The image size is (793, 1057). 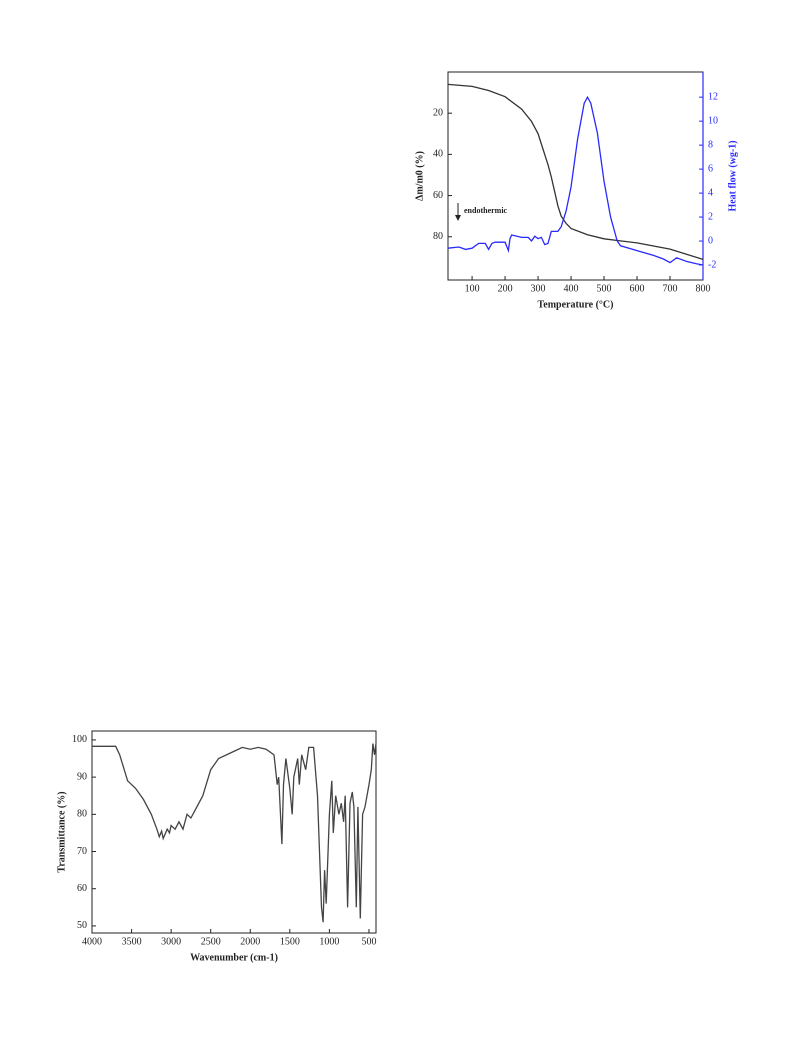 I want to click on x-tick-label: 3000, so click(x=171, y=941).